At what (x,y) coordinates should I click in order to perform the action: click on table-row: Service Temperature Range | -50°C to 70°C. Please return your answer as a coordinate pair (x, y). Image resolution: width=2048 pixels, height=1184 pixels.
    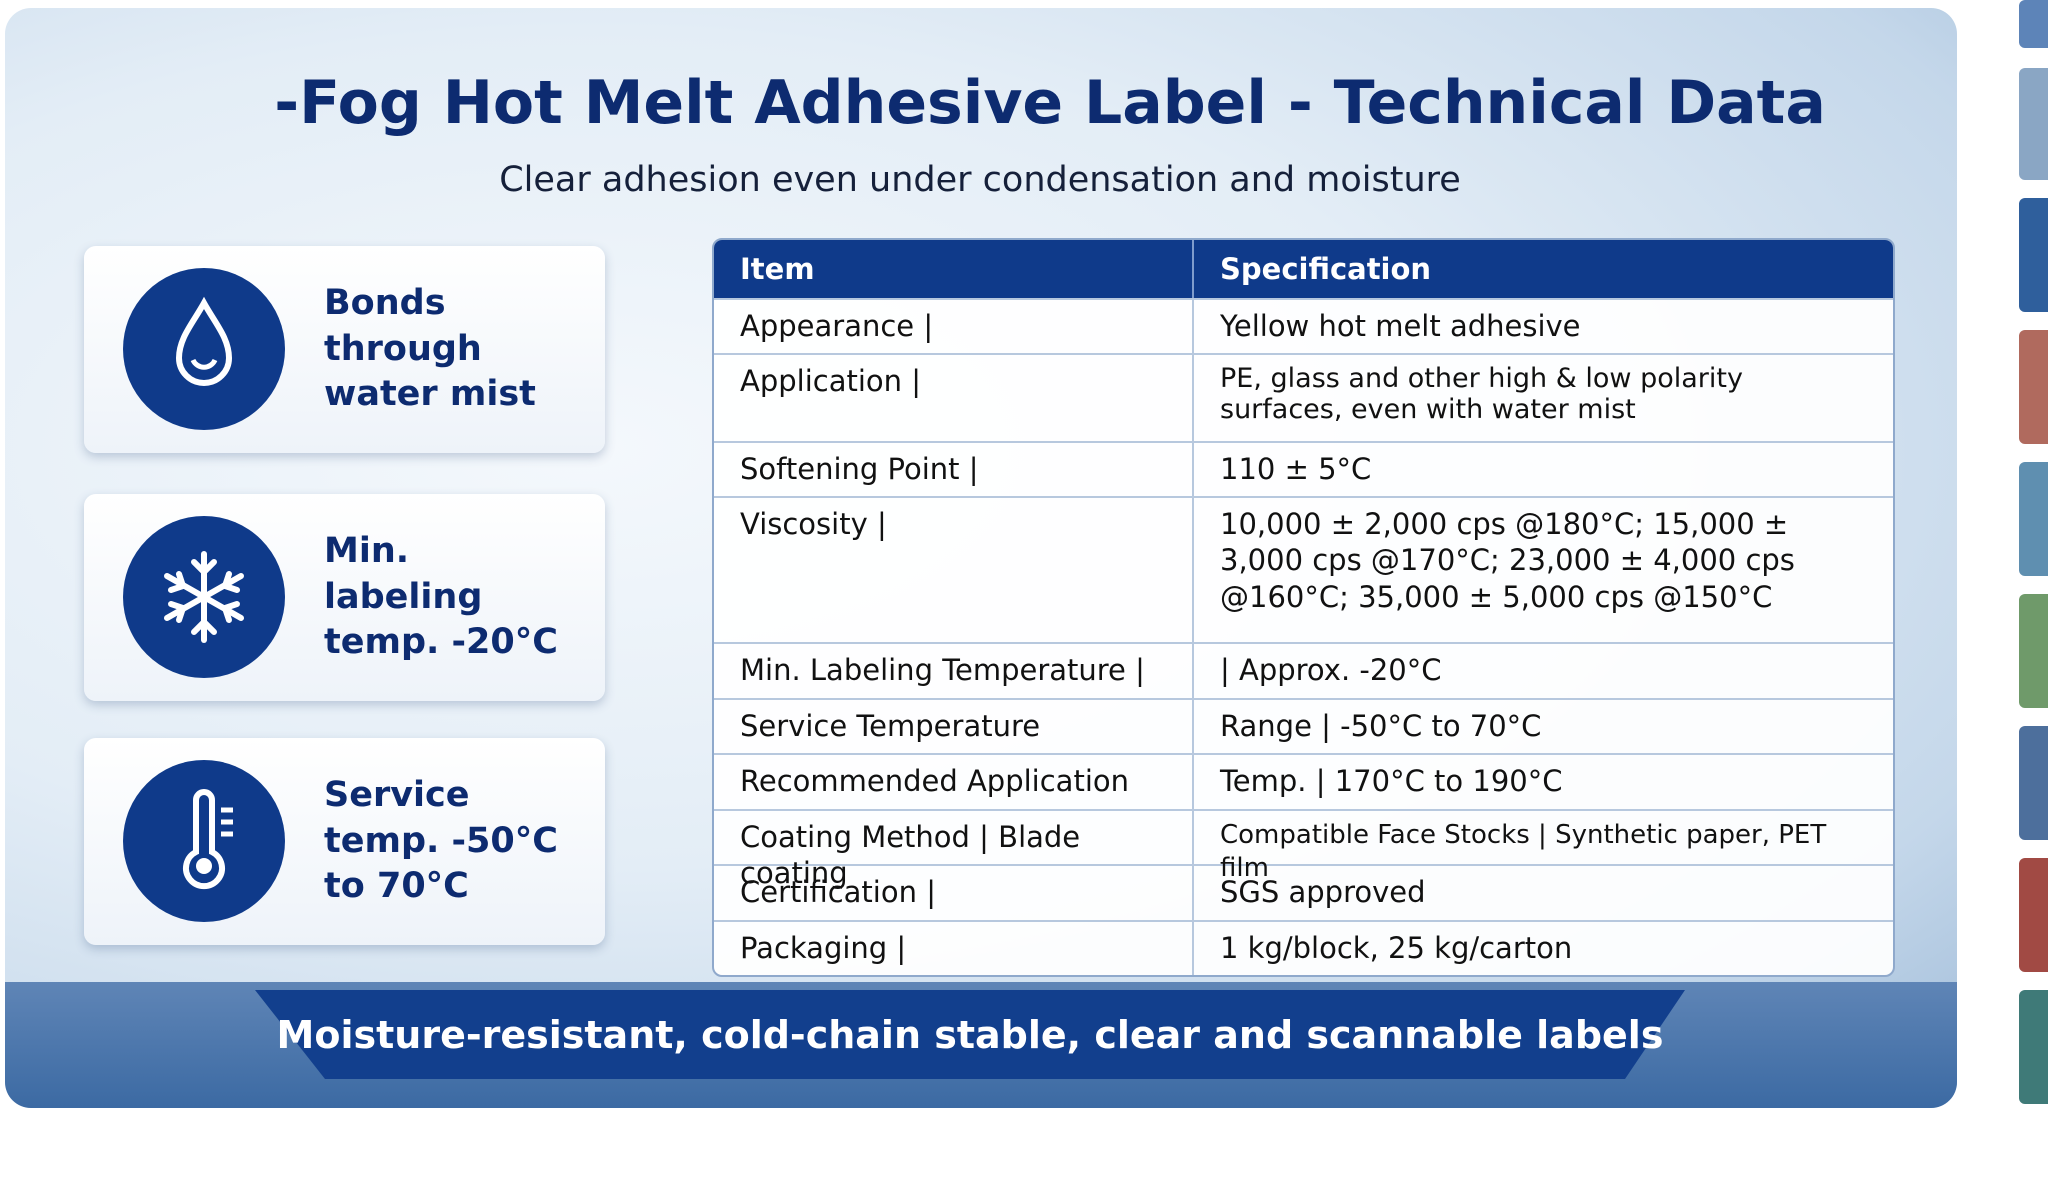
    Looking at the image, I should click on (1303, 725).